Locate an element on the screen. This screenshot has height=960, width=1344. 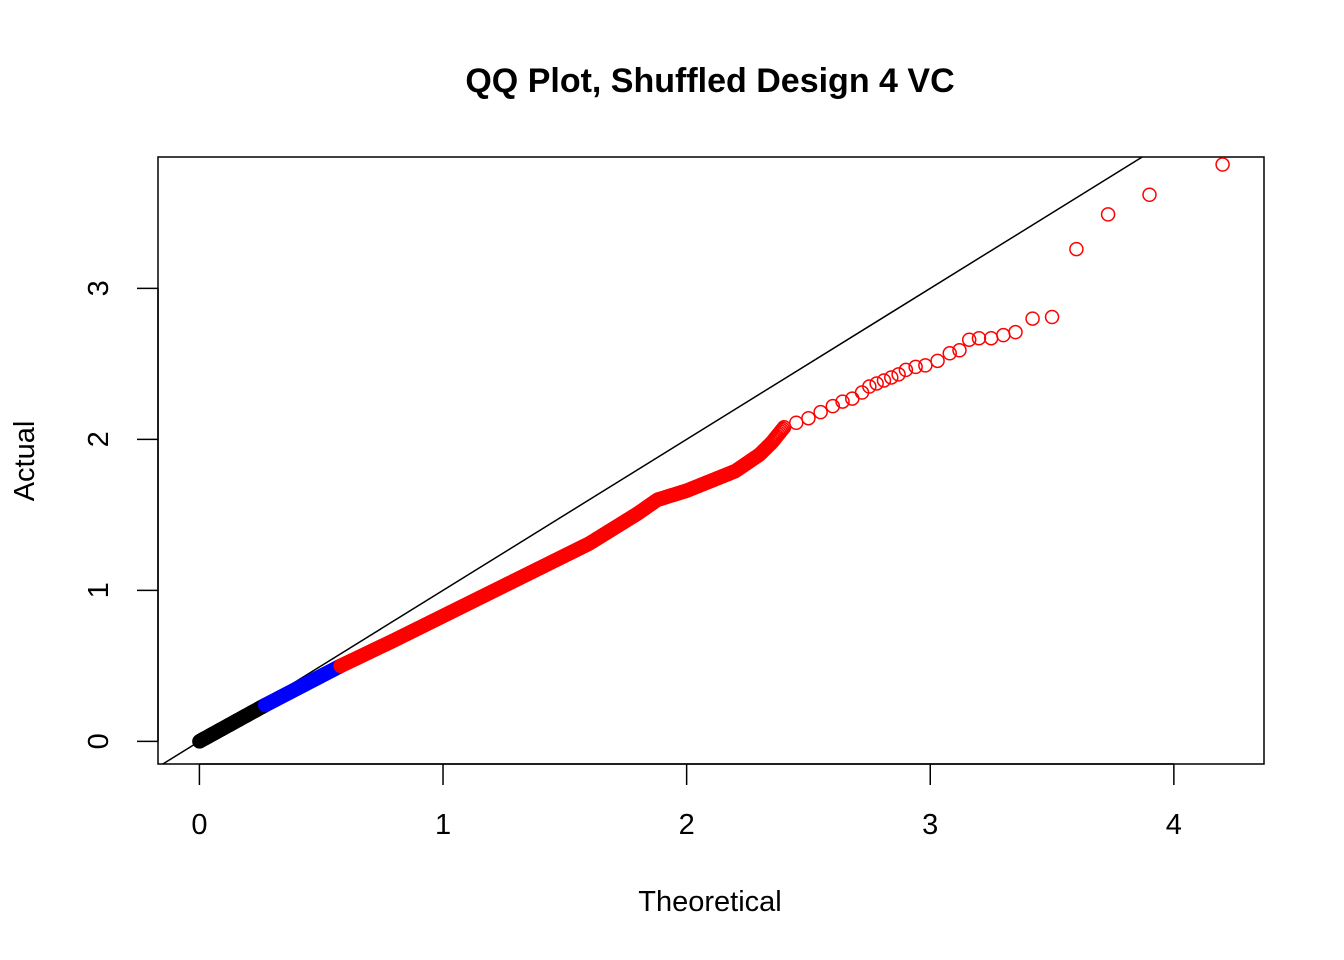
x-tick-label: 4 is located at coordinates (1174, 825).